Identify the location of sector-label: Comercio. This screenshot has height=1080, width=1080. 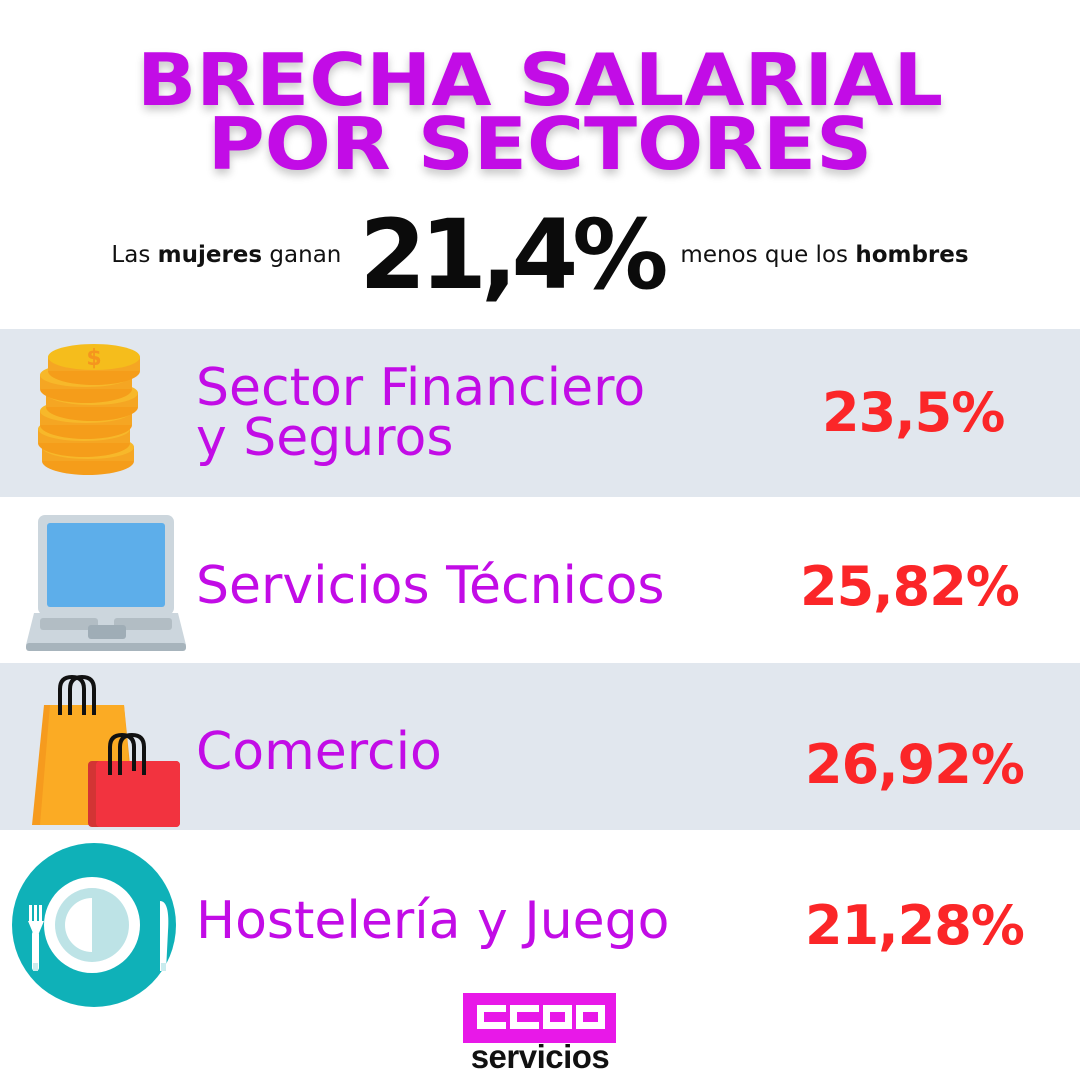
(319, 752).